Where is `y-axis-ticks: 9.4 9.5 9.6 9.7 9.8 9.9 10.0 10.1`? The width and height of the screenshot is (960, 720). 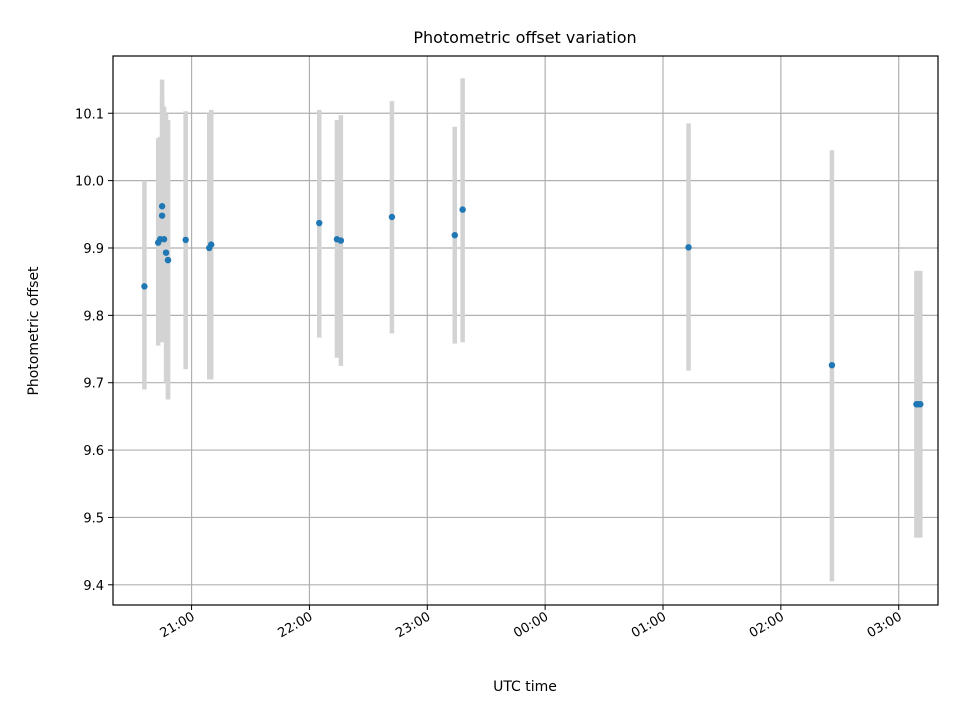 y-axis-ticks: 9.4 9.5 9.6 9.7 9.8 9.9 10.0 10.1 is located at coordinates (94, 350).